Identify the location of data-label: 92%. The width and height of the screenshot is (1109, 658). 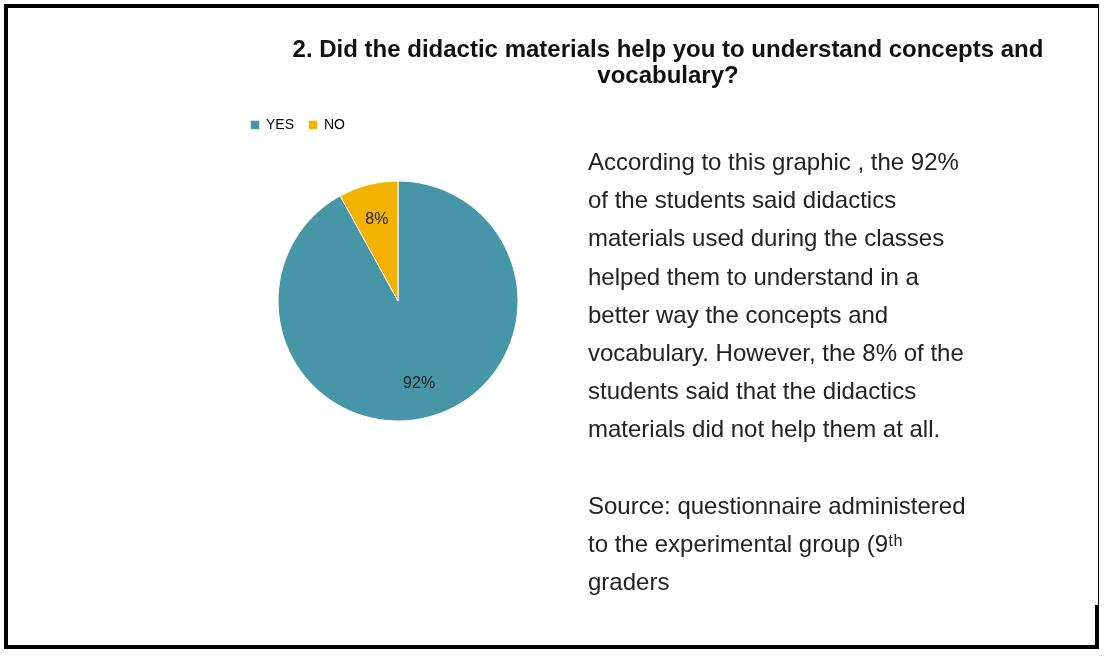
(419, 383).